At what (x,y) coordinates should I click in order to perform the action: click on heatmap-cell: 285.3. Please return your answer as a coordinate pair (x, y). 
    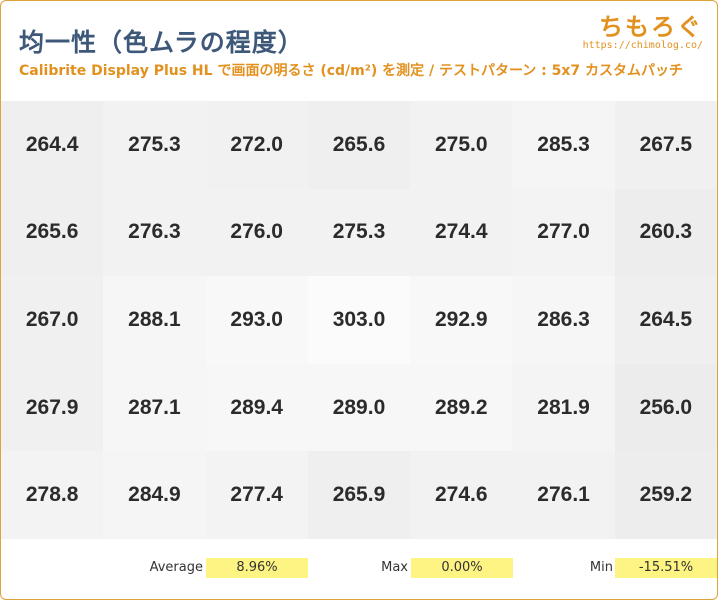
    Looking at the image, I should click on (563, 145).